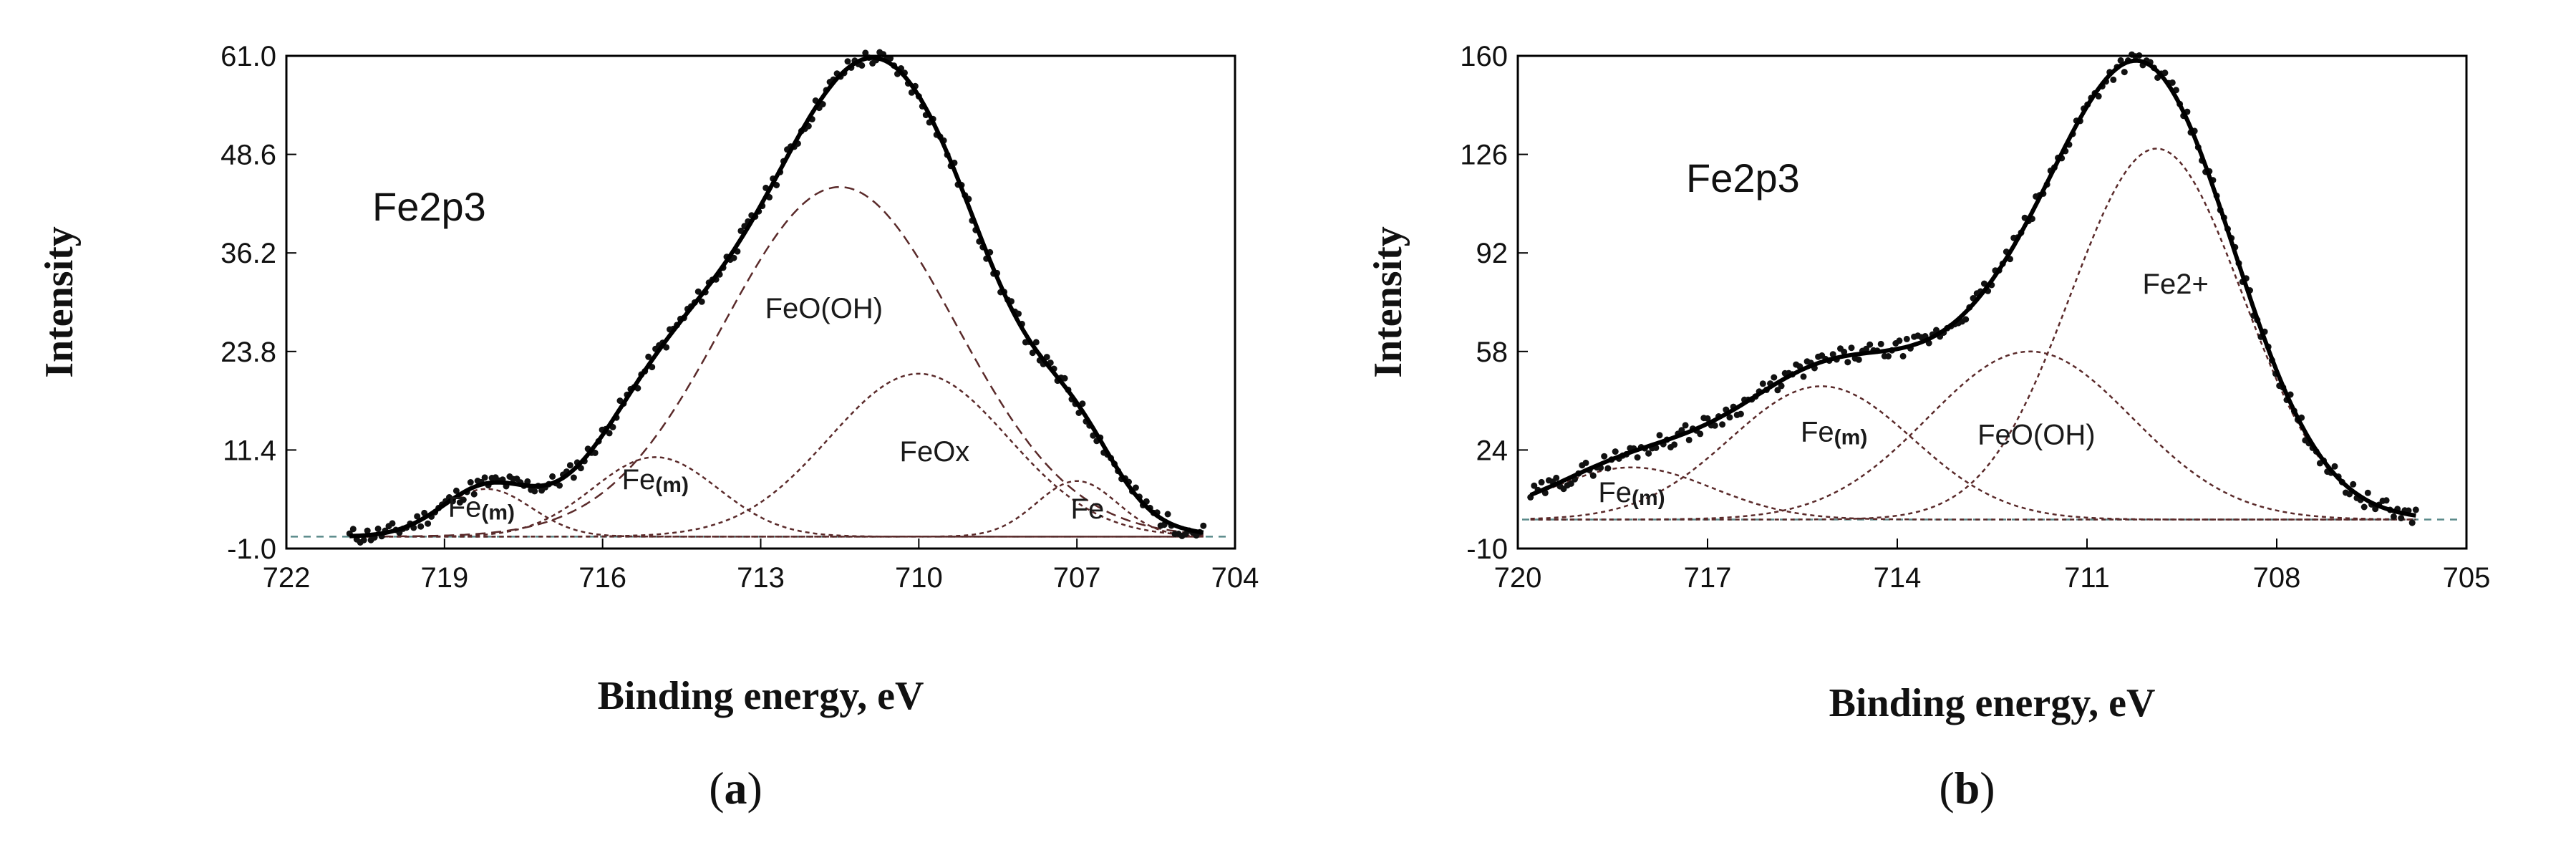 Image resolution: width=2576 pixels, height=845 pixels. Describe the element at coordinates (2467, 578) in the screenshot. I see `chart-b-xtick-label: 705` at that location.